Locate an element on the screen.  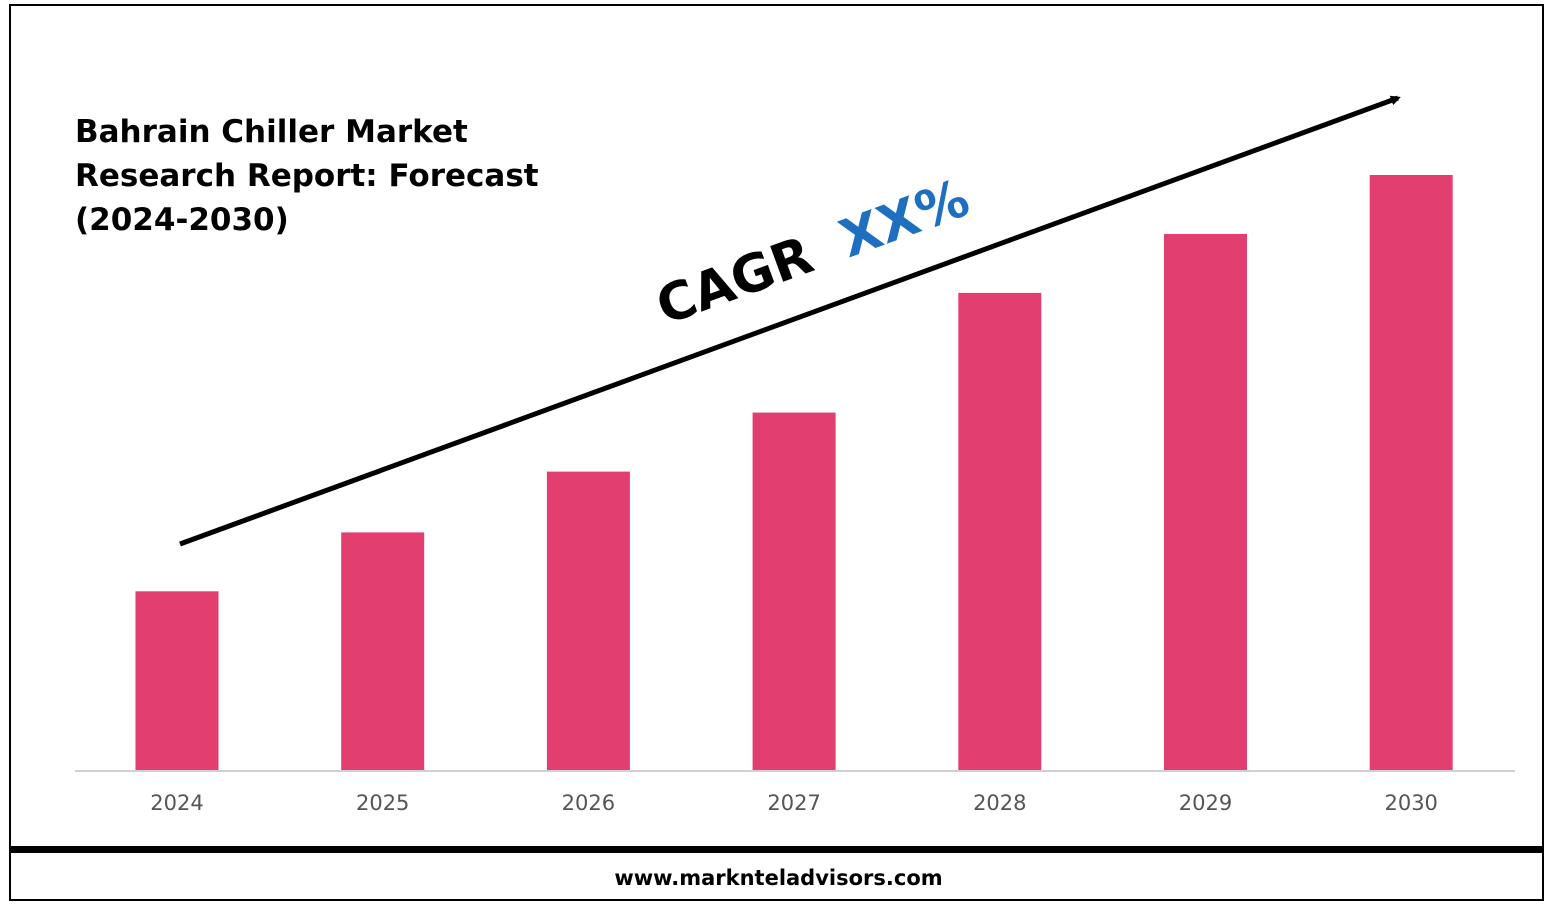
x-tick-label-2025: 2025 is located at coordinates (382, 803).